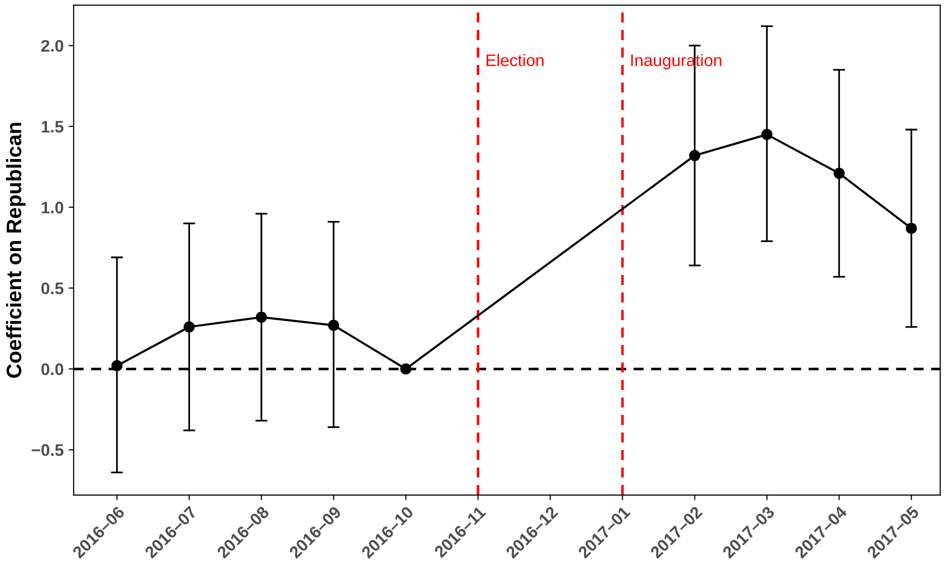  I want to click on ref-line-label: Election, so click(515, 60).